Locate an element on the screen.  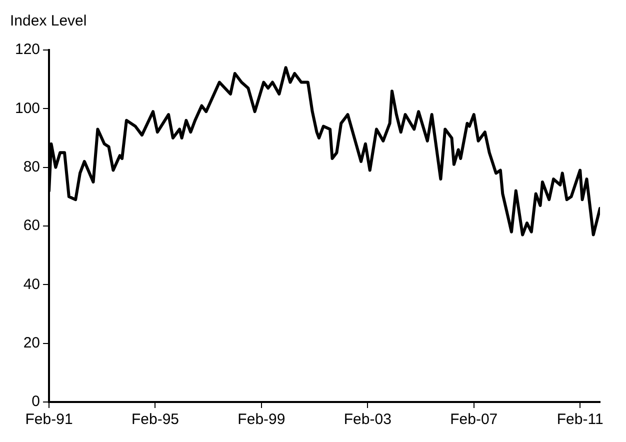
x-tick-label: Feb-95 is located at coordinates (155, 419).